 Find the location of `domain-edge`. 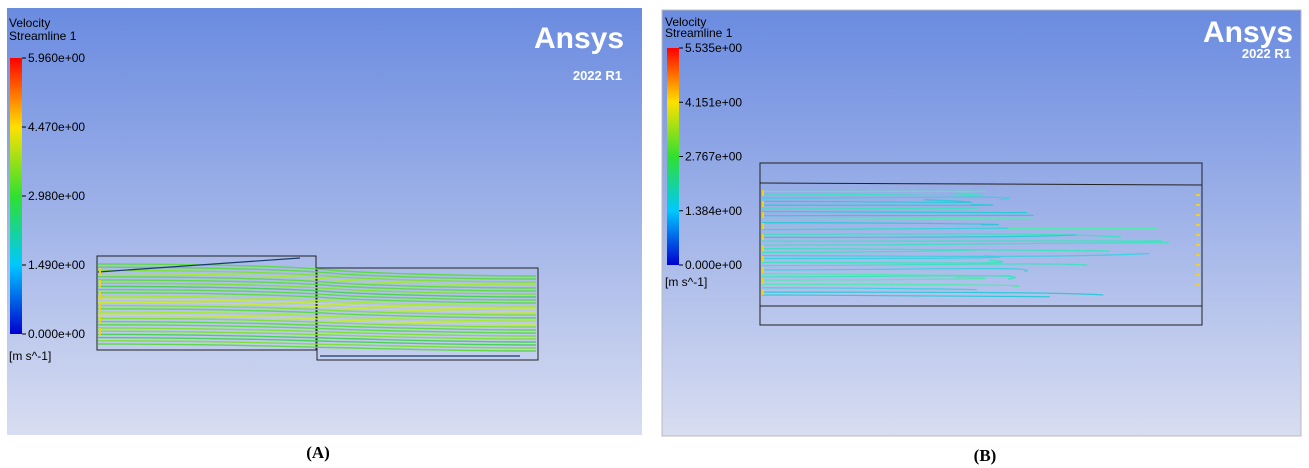

domain-edge is located at coordinates (981, 184).